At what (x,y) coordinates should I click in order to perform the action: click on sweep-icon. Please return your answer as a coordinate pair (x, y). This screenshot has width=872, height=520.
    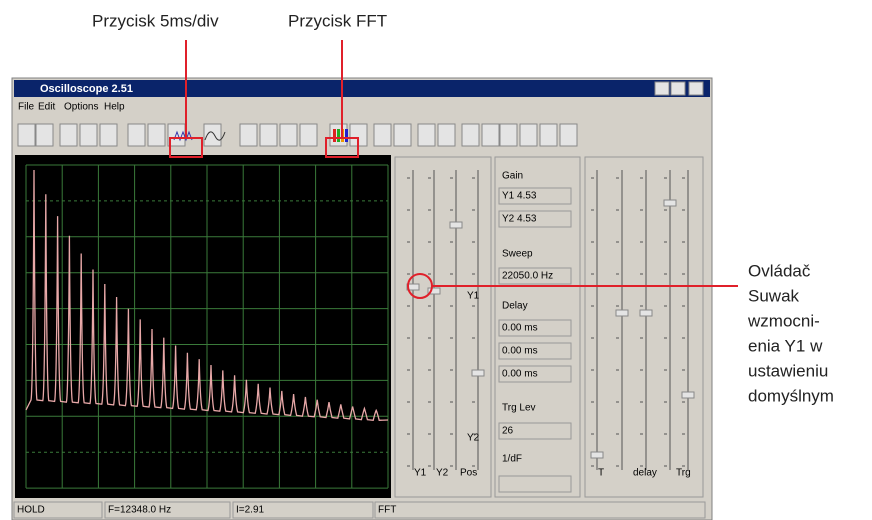
    Looking at the image, I should click on (183, 136).